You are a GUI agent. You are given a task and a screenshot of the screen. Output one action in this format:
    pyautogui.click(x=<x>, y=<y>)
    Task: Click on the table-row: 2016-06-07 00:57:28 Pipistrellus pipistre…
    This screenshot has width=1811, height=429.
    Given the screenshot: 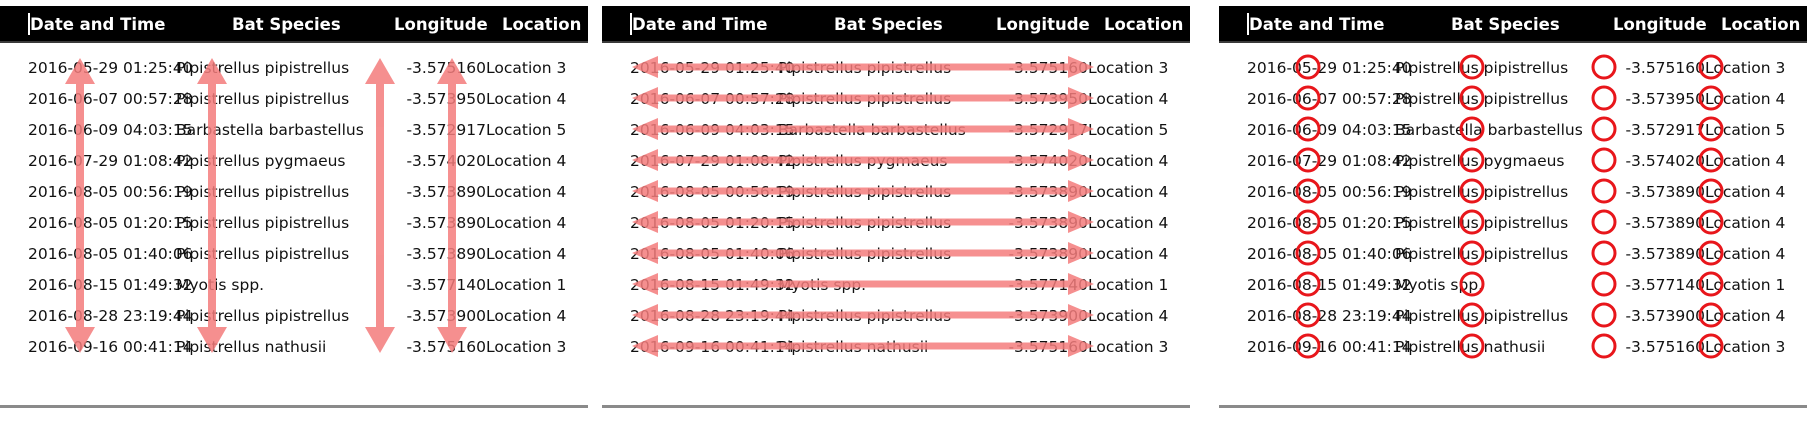 What is the action you would take?
    pyautogui.click(x=294, y=99)
    